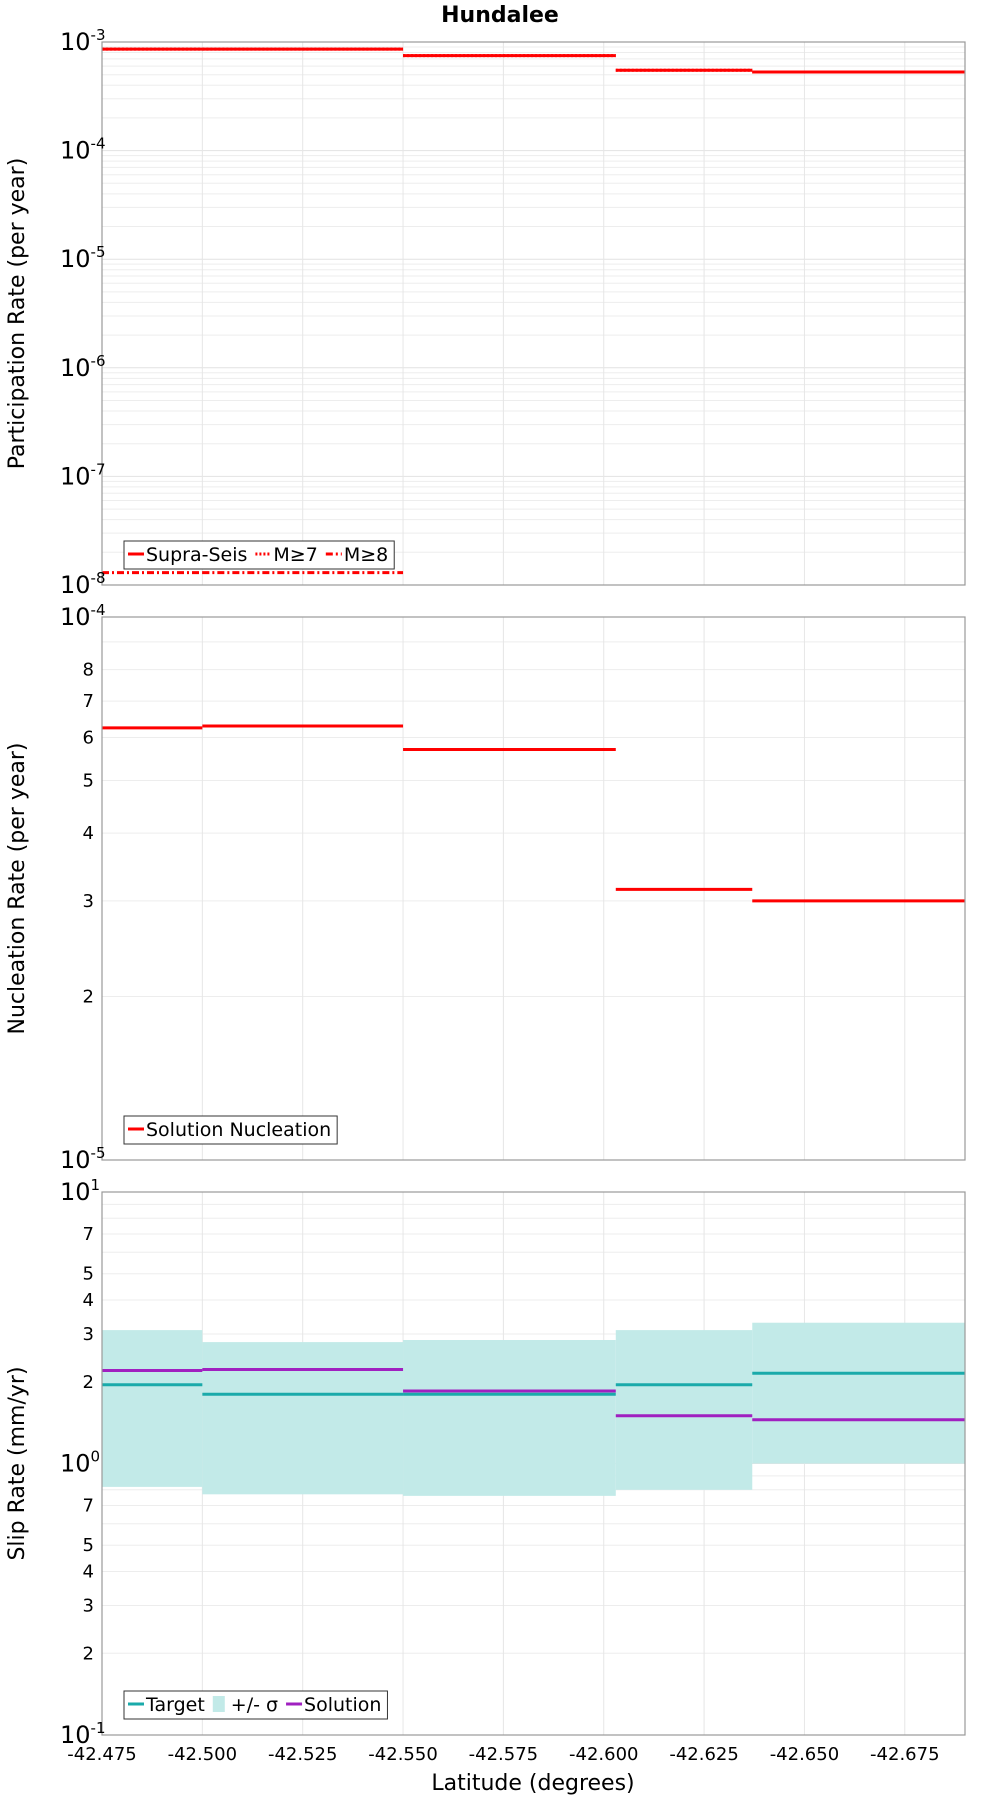 Image resolution: width=1000 pixels, height=1800 pixels. Describe the element at coordinates (703, 1754) in the screenshot. I see `x-tick-label: -42.625` at that location.